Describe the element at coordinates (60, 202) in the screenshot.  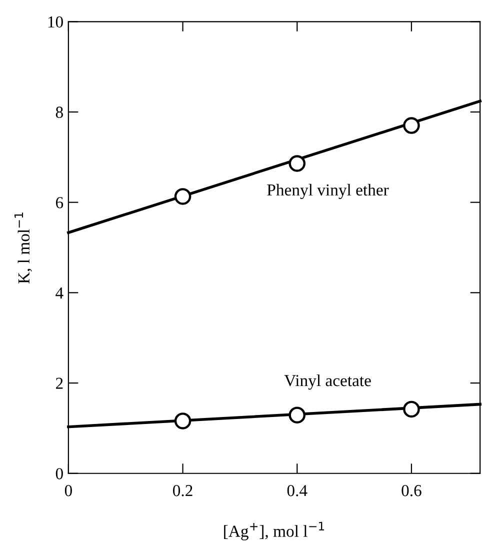
I see `y-tick-label: 6` at that location.